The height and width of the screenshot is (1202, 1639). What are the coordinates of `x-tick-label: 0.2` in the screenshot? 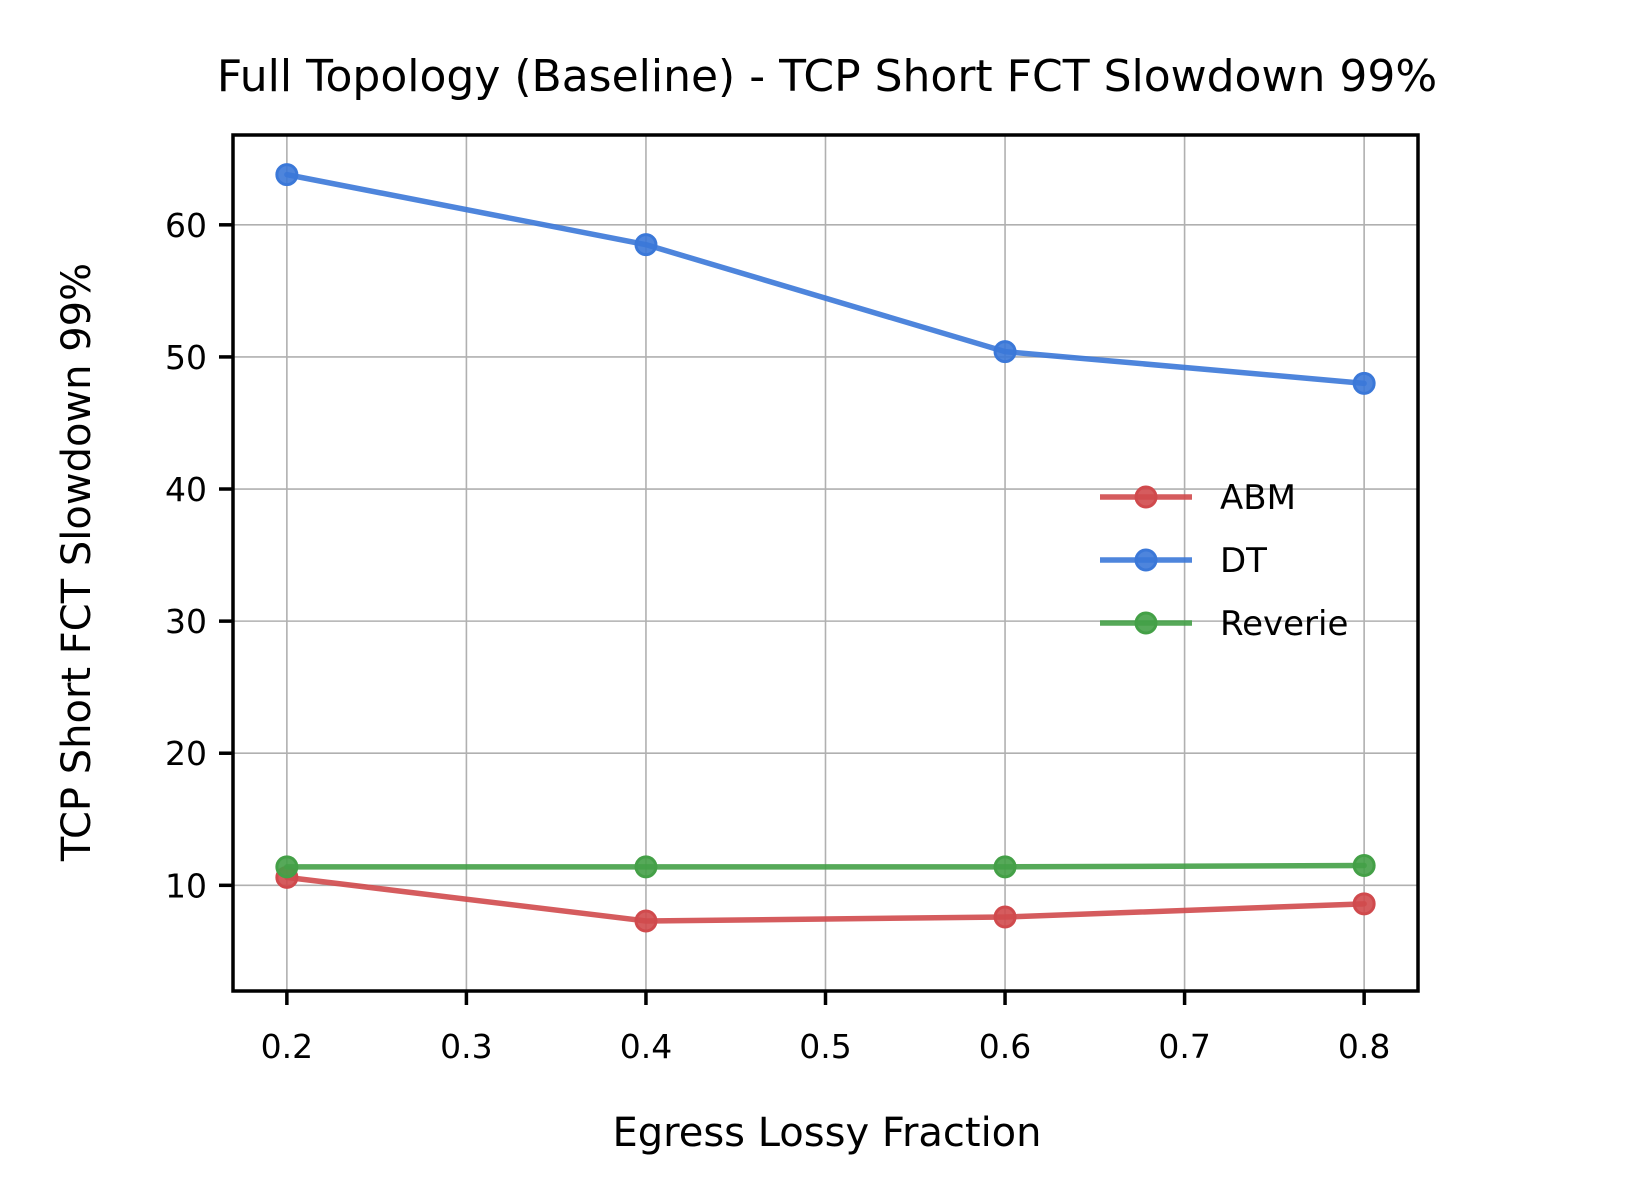 It's located at (287, 1046).